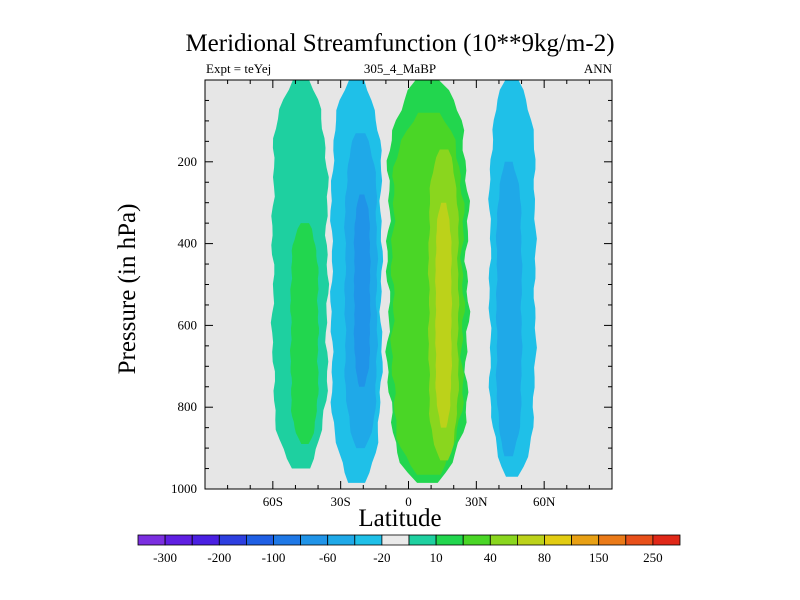  What do you see at coordinates (184, 488) in the screenshot?
I see `y-tick-label: 1000` at bounding box center [184, 488].